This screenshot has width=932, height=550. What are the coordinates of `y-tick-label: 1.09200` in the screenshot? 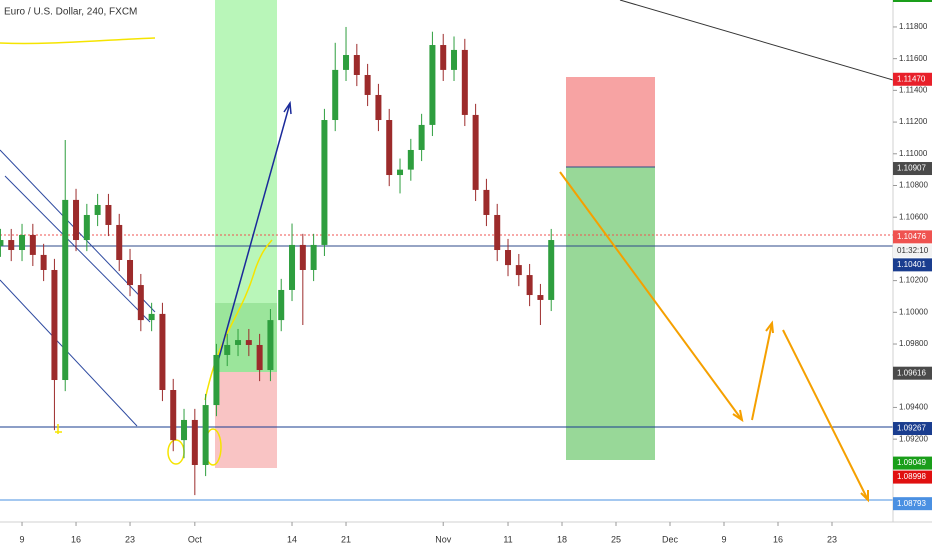 It's located at (913, 438).